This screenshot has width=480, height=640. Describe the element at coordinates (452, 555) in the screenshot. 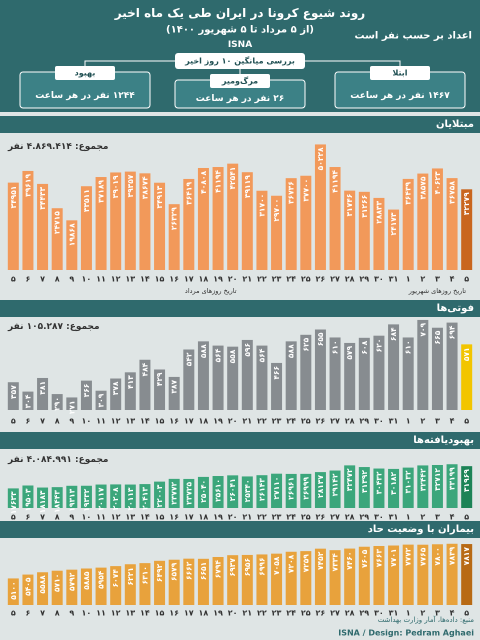

I see `value-label: ۷۸۳۹` at that location.